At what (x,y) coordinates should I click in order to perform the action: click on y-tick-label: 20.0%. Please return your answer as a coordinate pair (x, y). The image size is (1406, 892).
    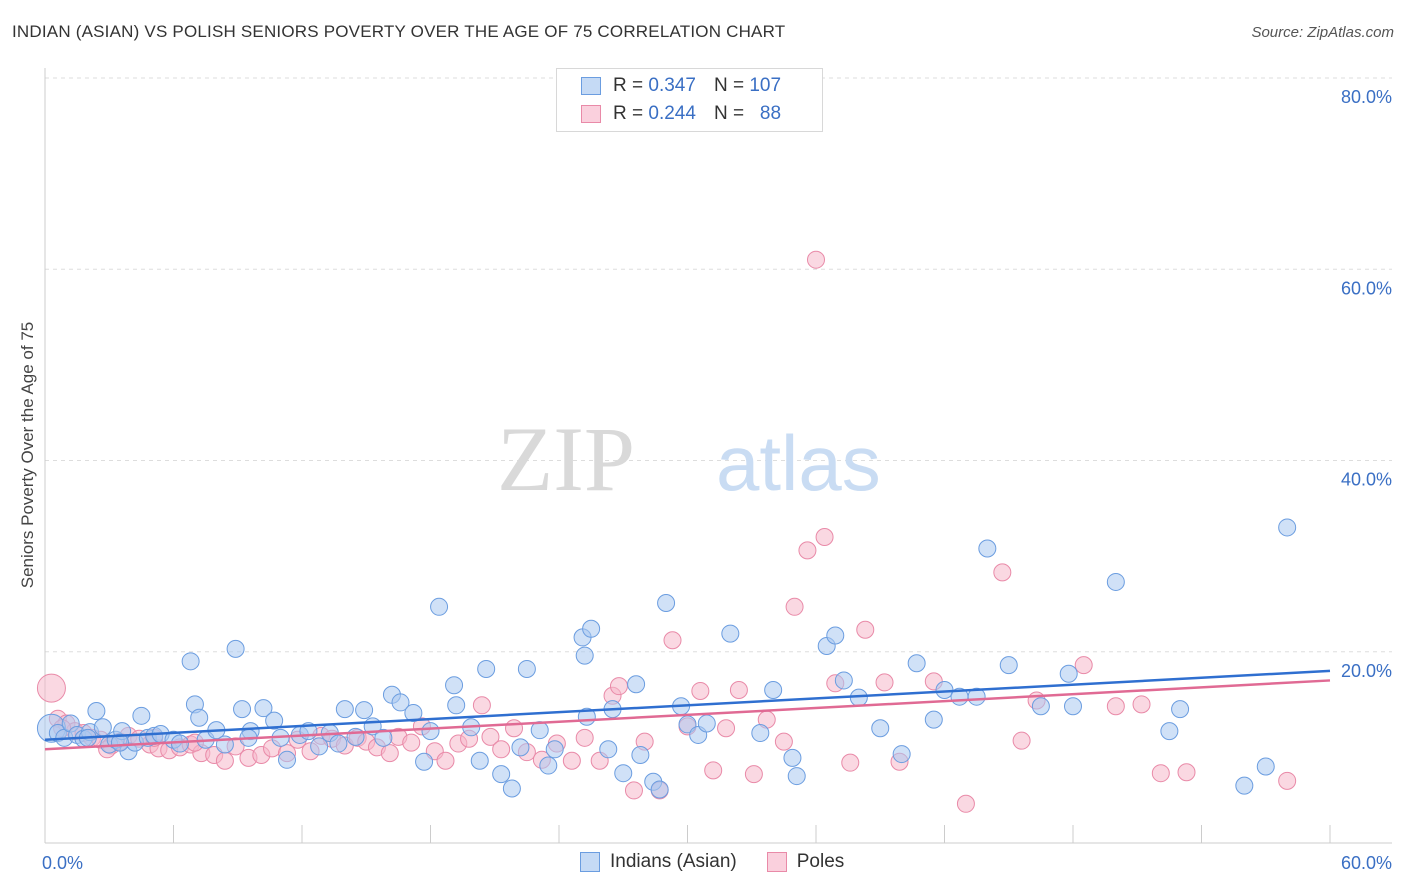
    Looking at the image, I should click on (1366, 671).